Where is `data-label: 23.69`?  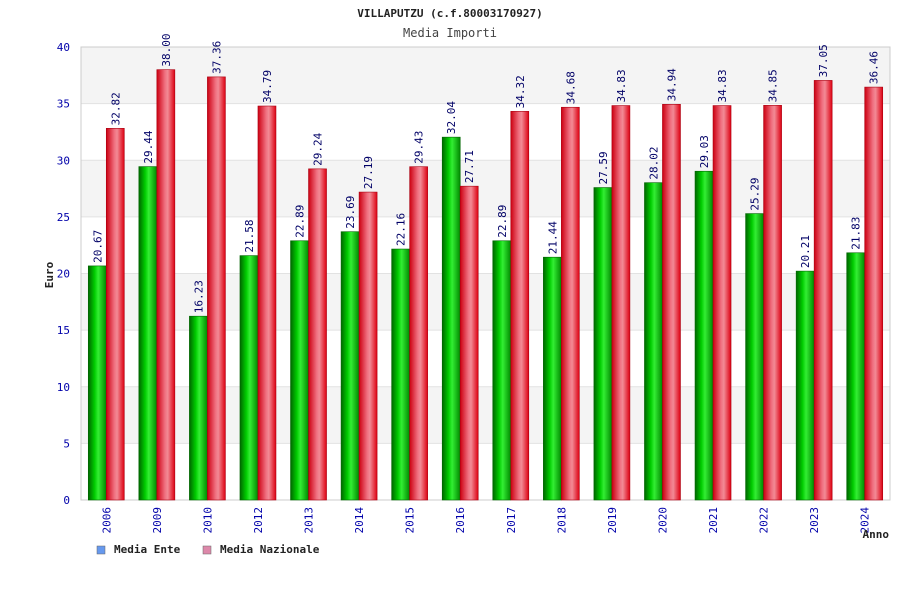 data-label: 23.69 is located at coordinates (350, 212).